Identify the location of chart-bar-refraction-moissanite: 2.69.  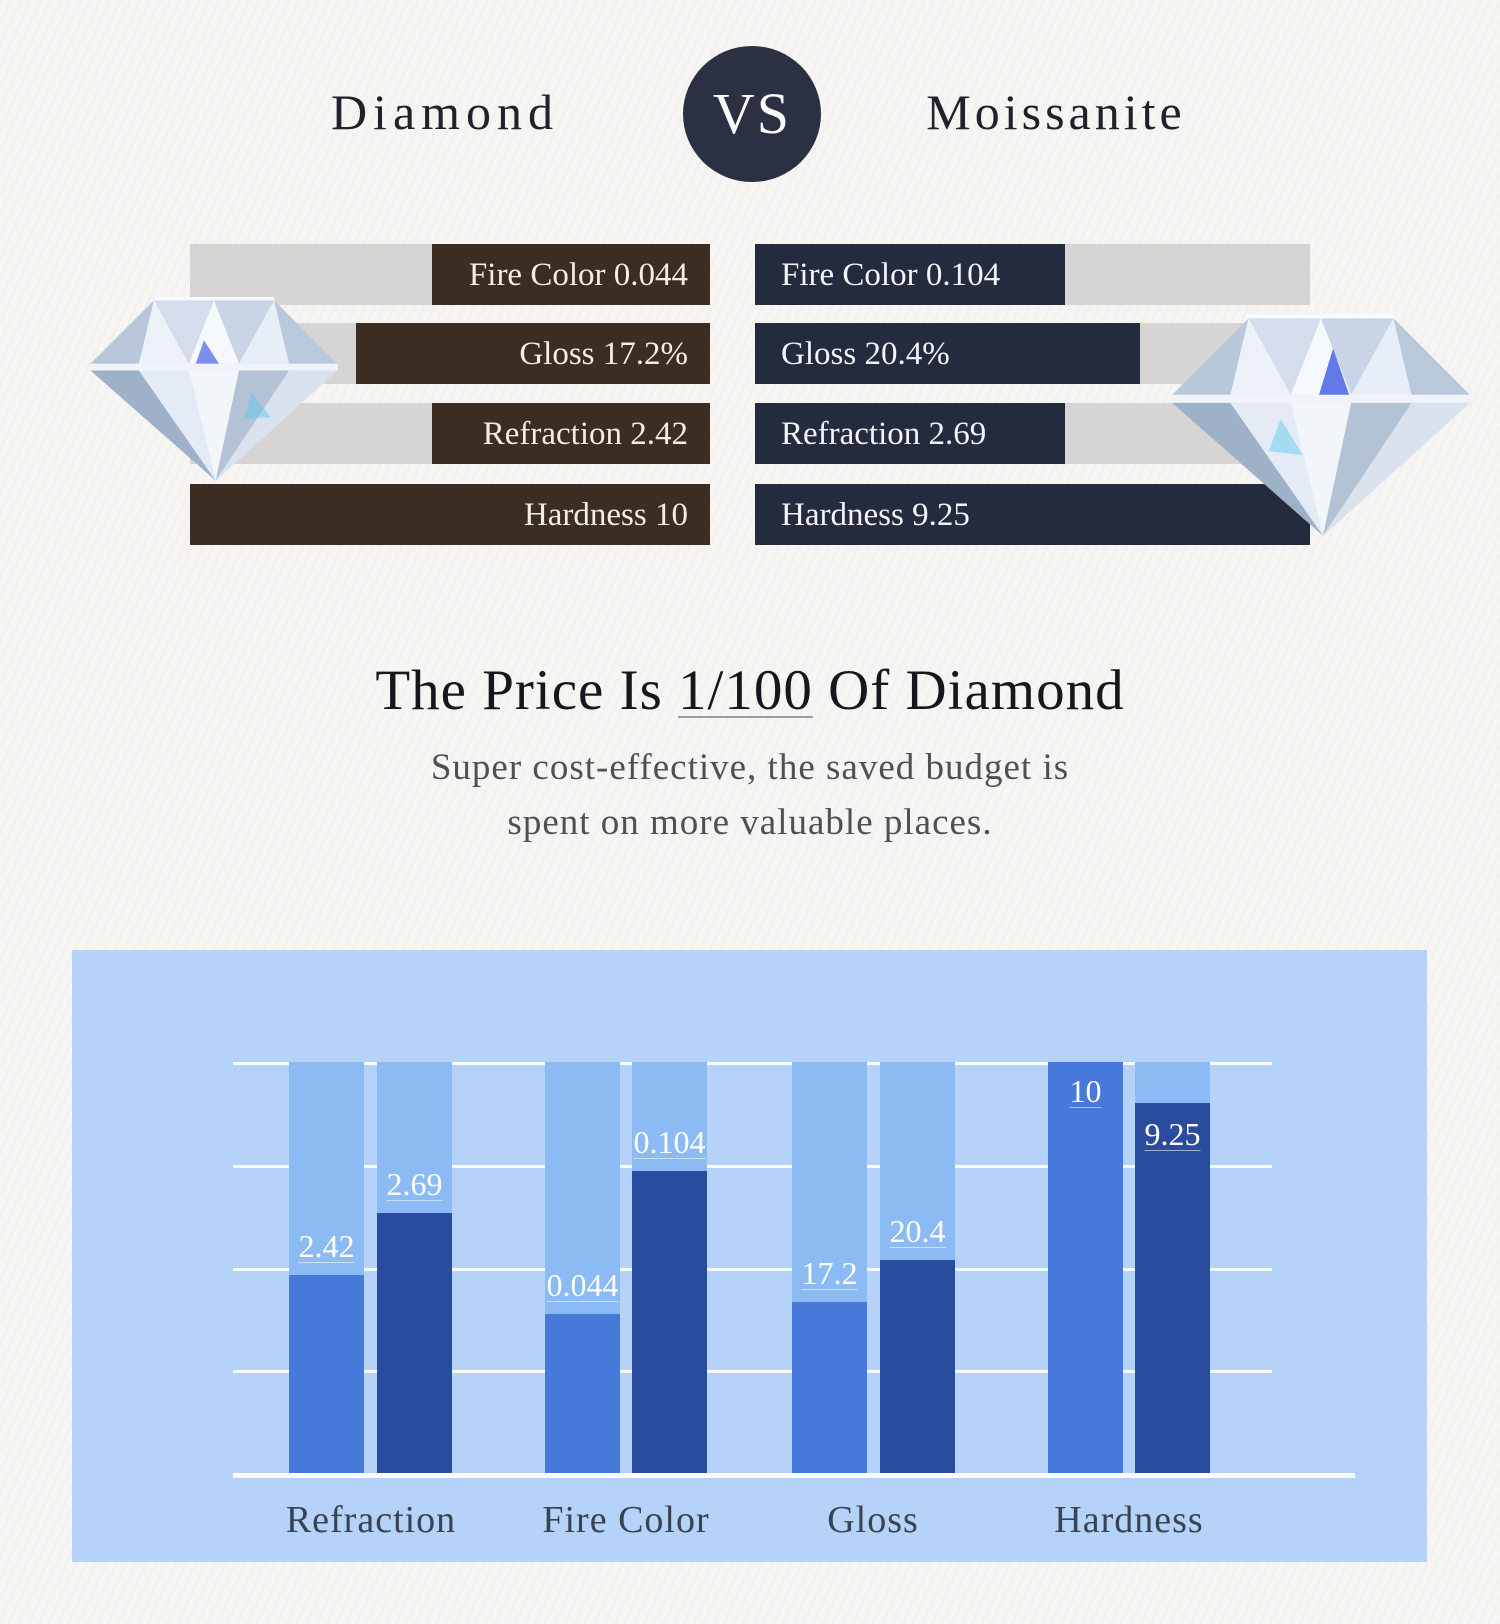
(414, 1267).